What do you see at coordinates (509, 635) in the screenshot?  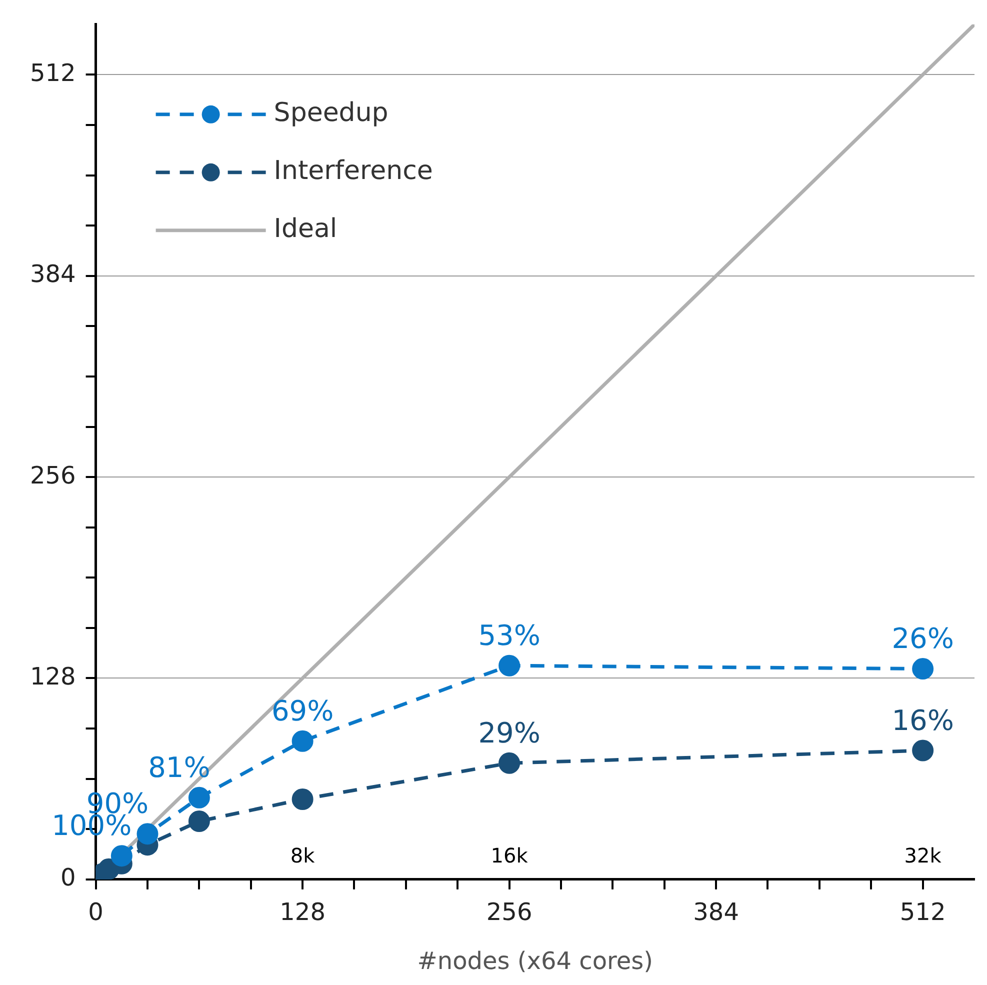 I see `annotation: 53%` at bounding box center [509, 635].